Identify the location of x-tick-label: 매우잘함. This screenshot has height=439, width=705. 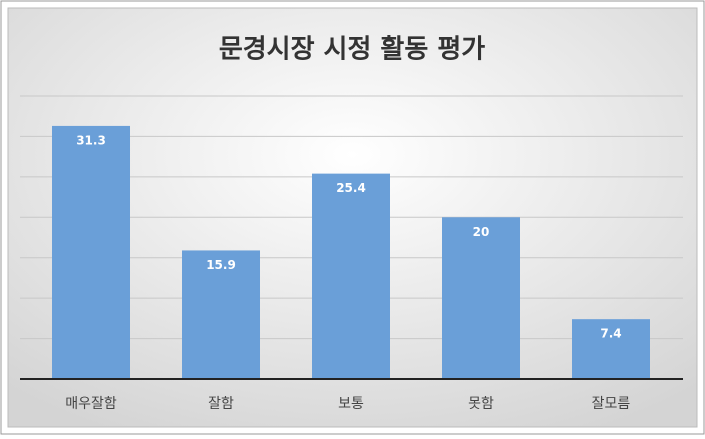
(91, 404).